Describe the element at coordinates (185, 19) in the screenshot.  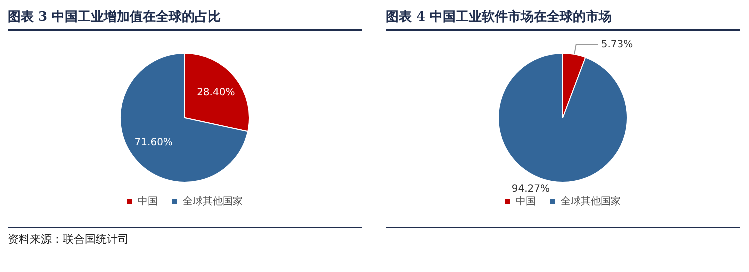
I see `chart-title: 图表 3 中国工业增加值在全球的占比` at that location.